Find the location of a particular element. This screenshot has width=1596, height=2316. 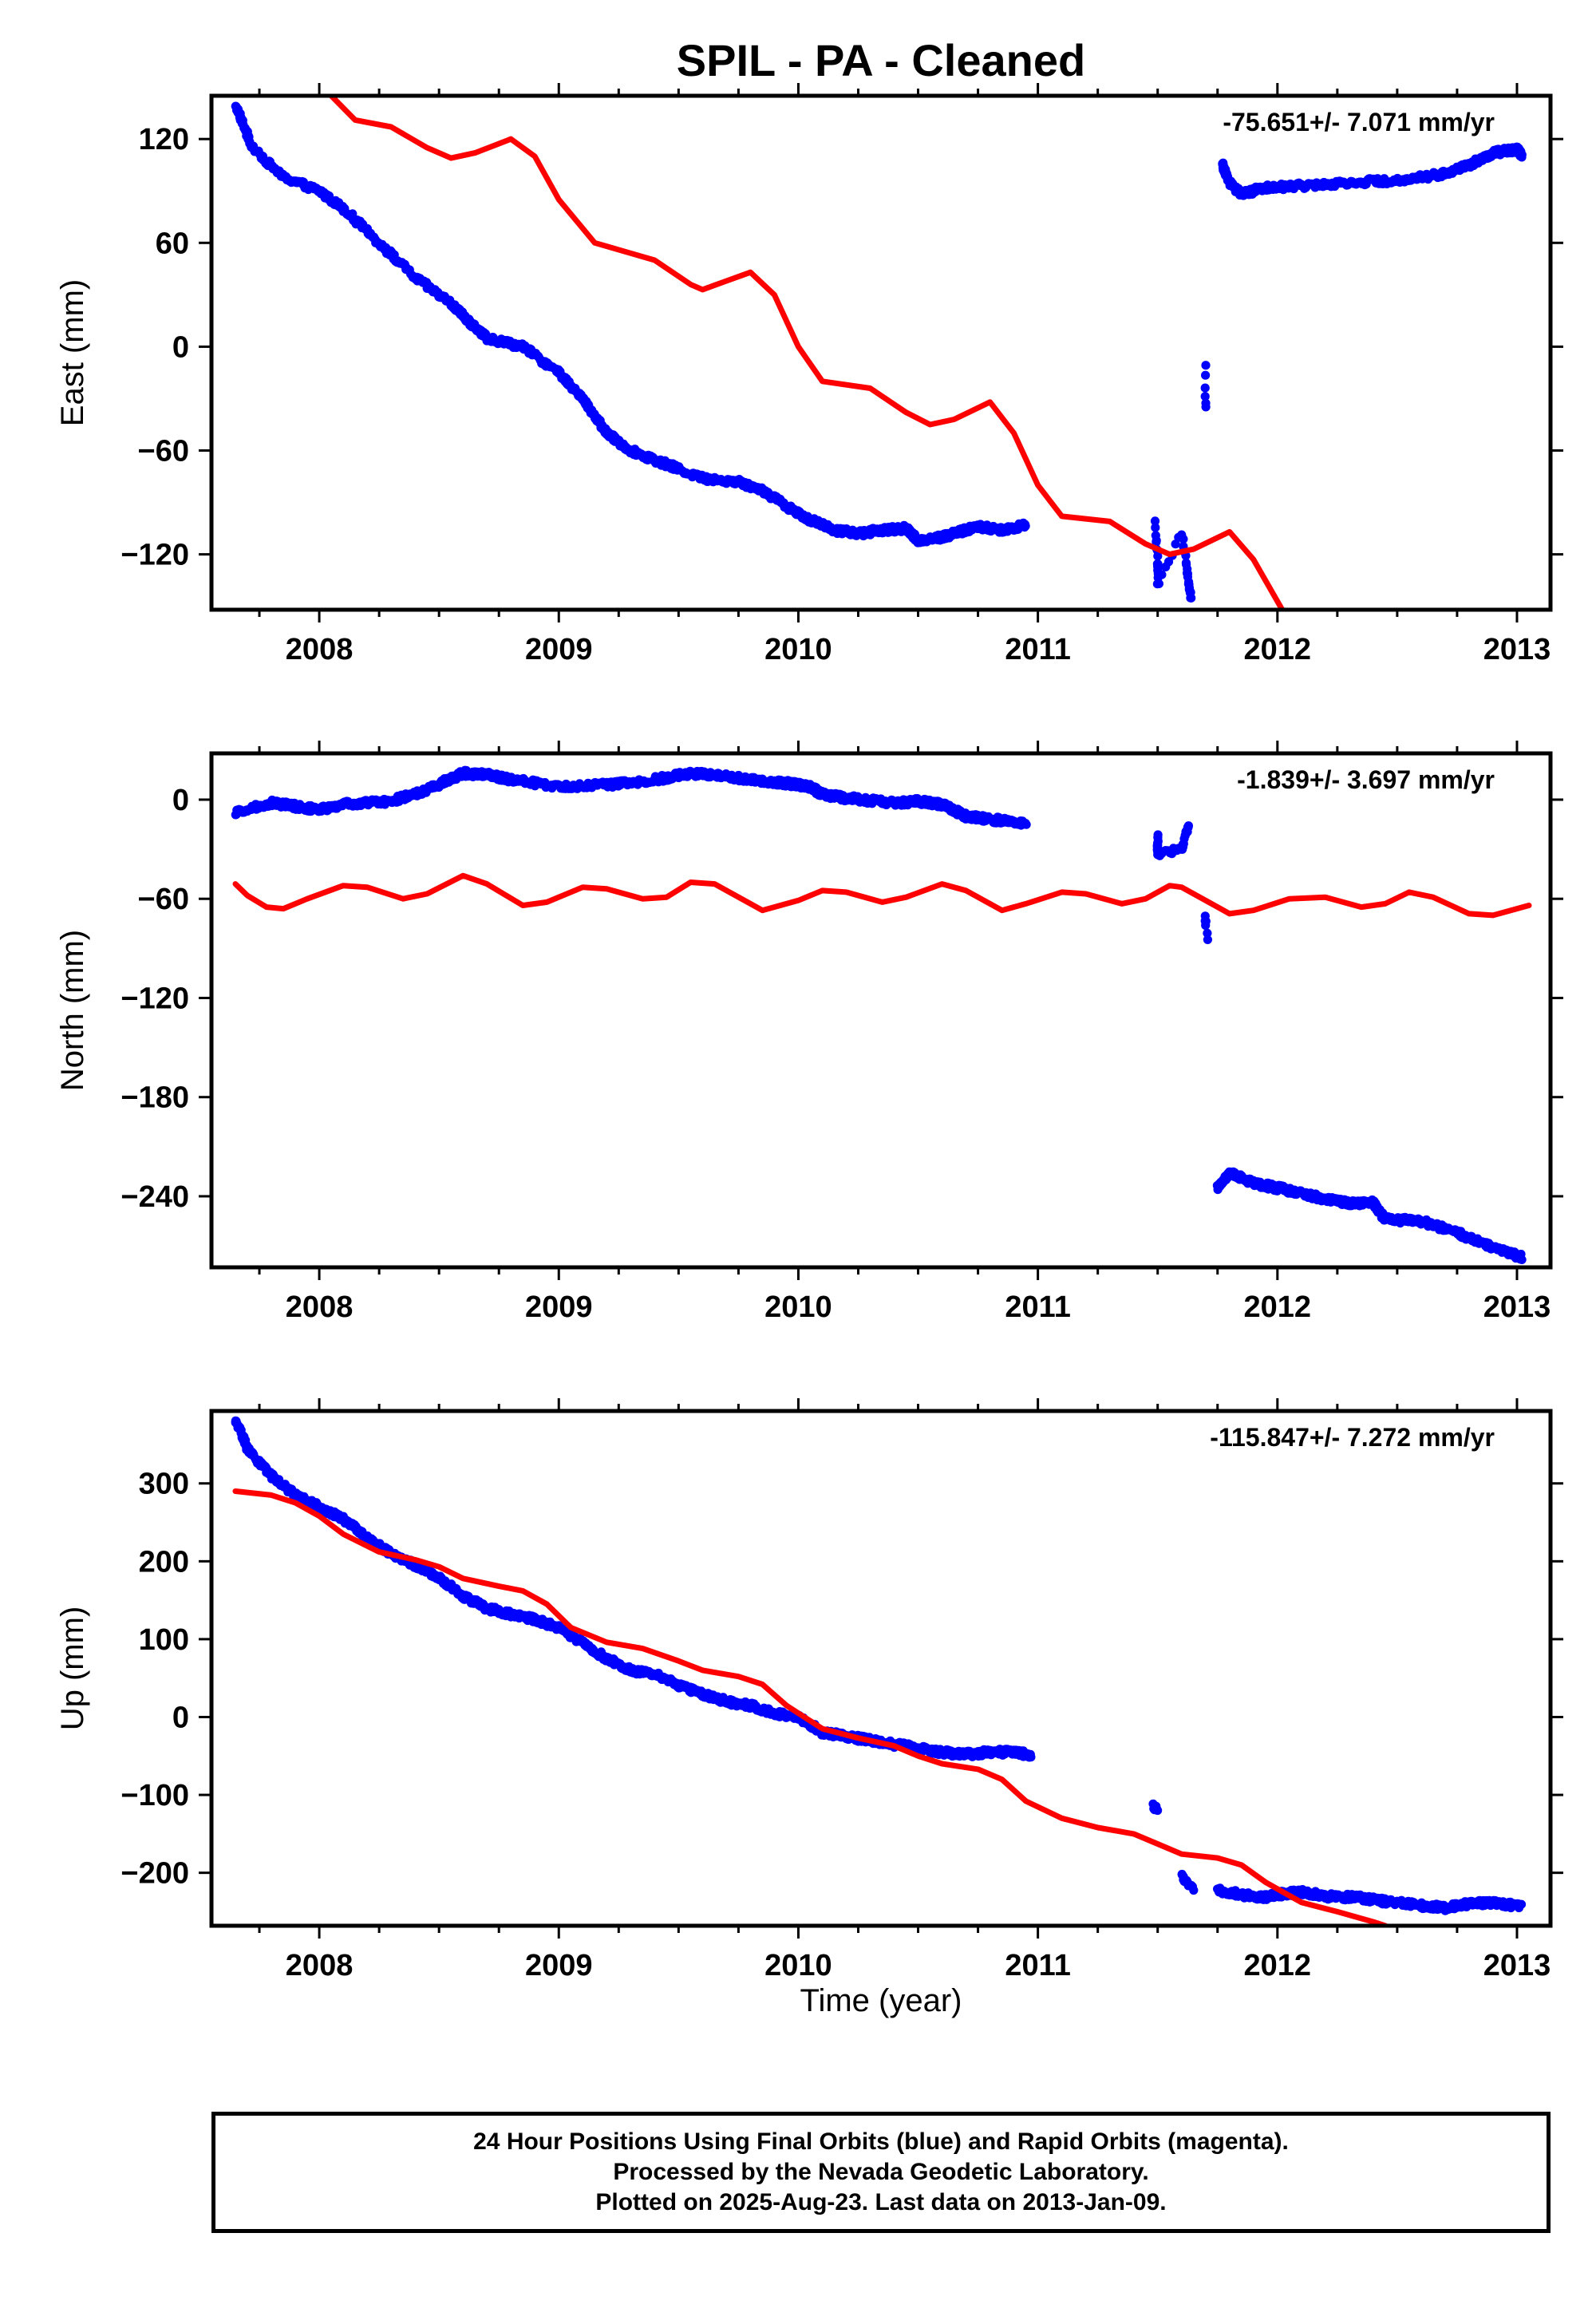

y-tick-label: 60 is located at coordinates (172, 243).